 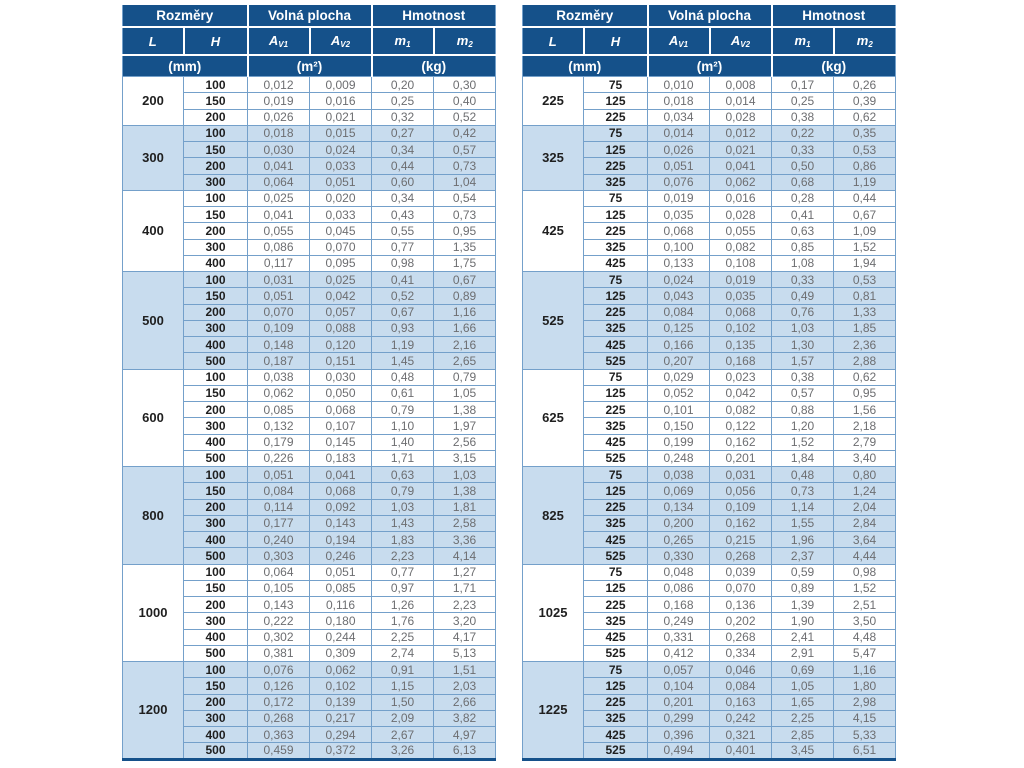 I want to click on table-row: 500 0,303 0,246 2,23 4,14, so click(x=310, y=556).